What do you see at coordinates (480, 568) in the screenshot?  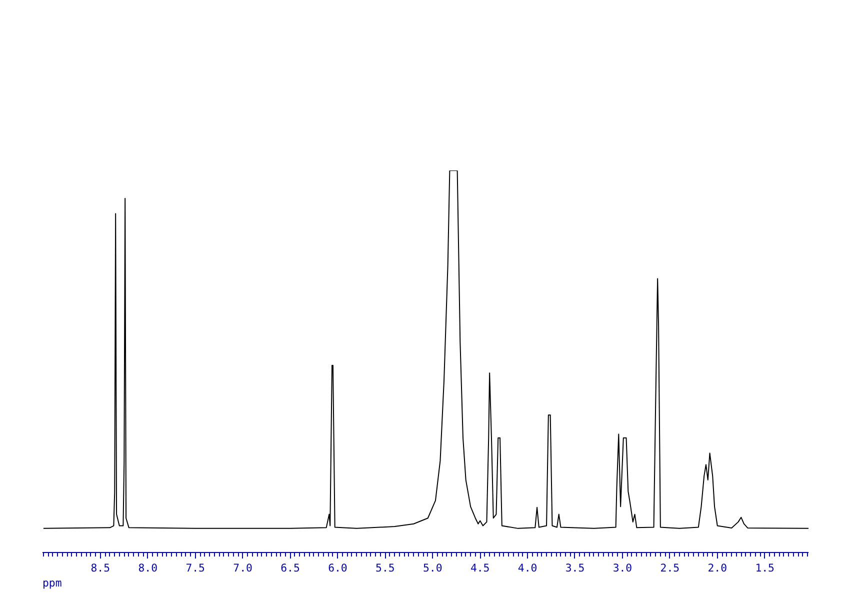 I see `x-tick-label: 4.5` at bounding box center [480, 568].